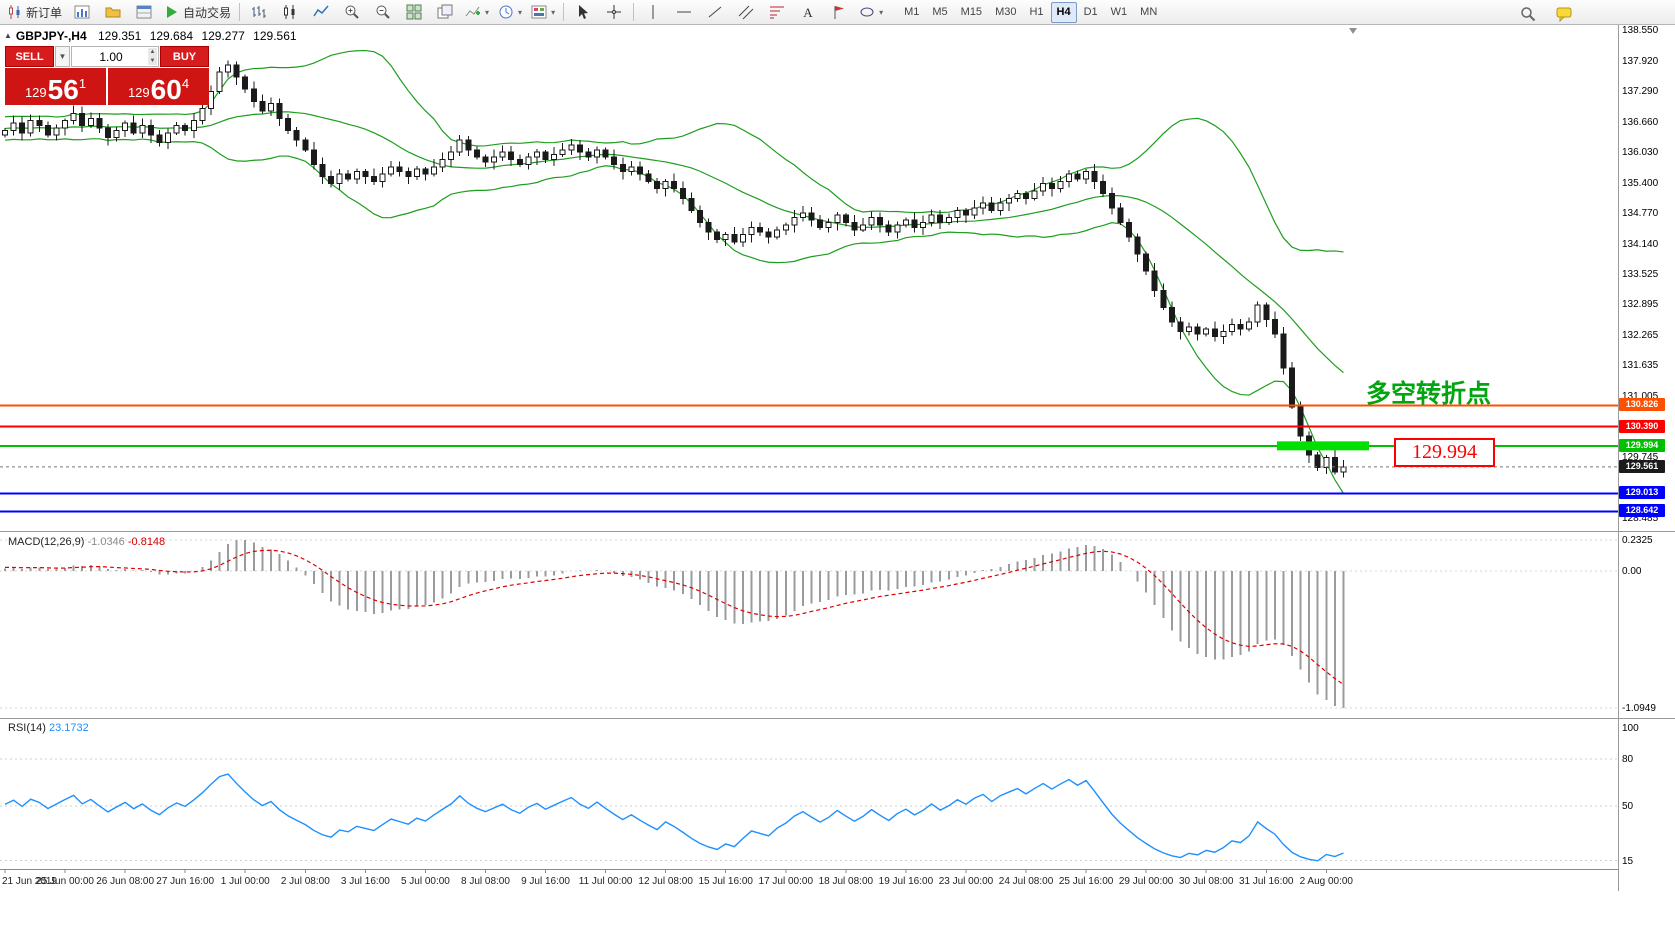 Image resolution: width=1675 pixels, height=949 pixels. I want to click on chart-shift-marker, so click(1353, 31).